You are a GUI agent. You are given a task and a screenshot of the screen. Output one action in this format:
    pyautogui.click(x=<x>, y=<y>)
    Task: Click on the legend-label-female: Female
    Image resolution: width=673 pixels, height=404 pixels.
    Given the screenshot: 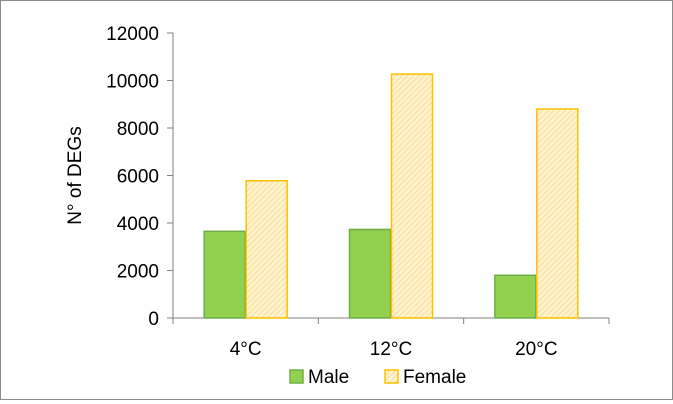 What is the action you would take?
    pyautogui.click(x=434, y=377)
    